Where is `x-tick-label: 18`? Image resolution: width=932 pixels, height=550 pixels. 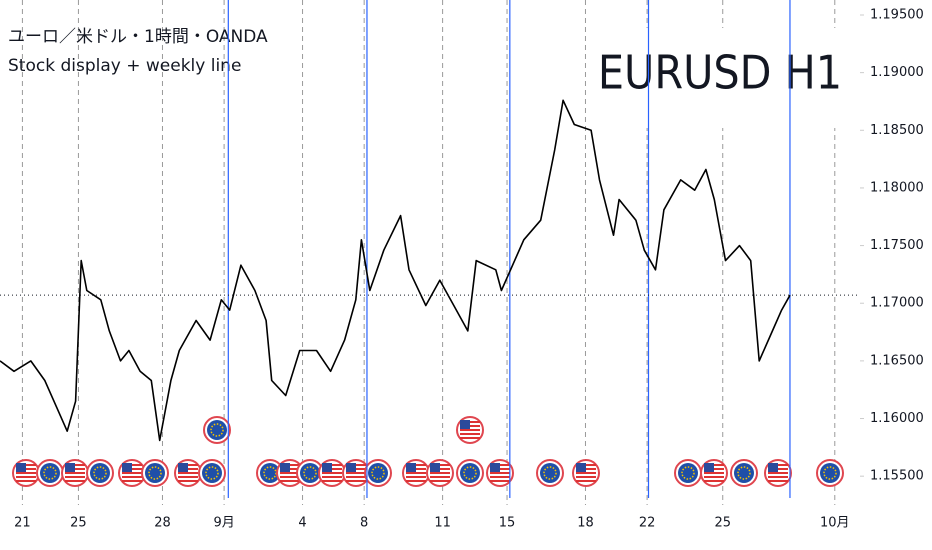
x-tick-label: 18 is located at coordinates (585, 523).